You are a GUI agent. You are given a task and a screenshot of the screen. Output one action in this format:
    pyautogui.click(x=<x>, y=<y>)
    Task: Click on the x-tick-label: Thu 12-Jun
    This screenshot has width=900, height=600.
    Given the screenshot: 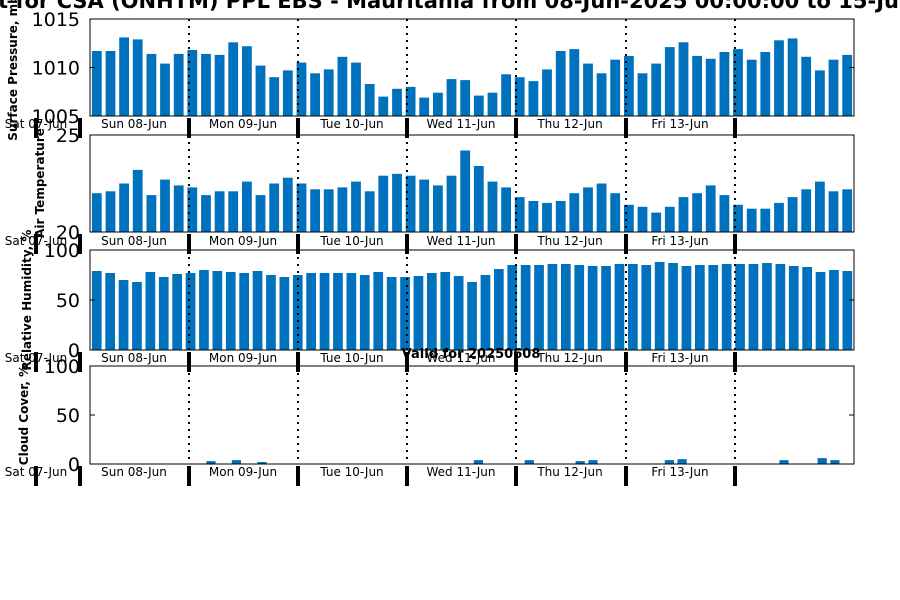 What is the action you would take?
    pyautogui.click(x=569, y=358)
    